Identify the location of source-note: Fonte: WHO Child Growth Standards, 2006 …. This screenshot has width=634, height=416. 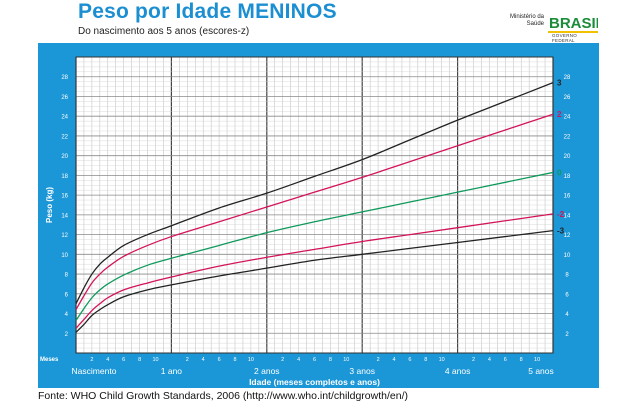
(223, 396).